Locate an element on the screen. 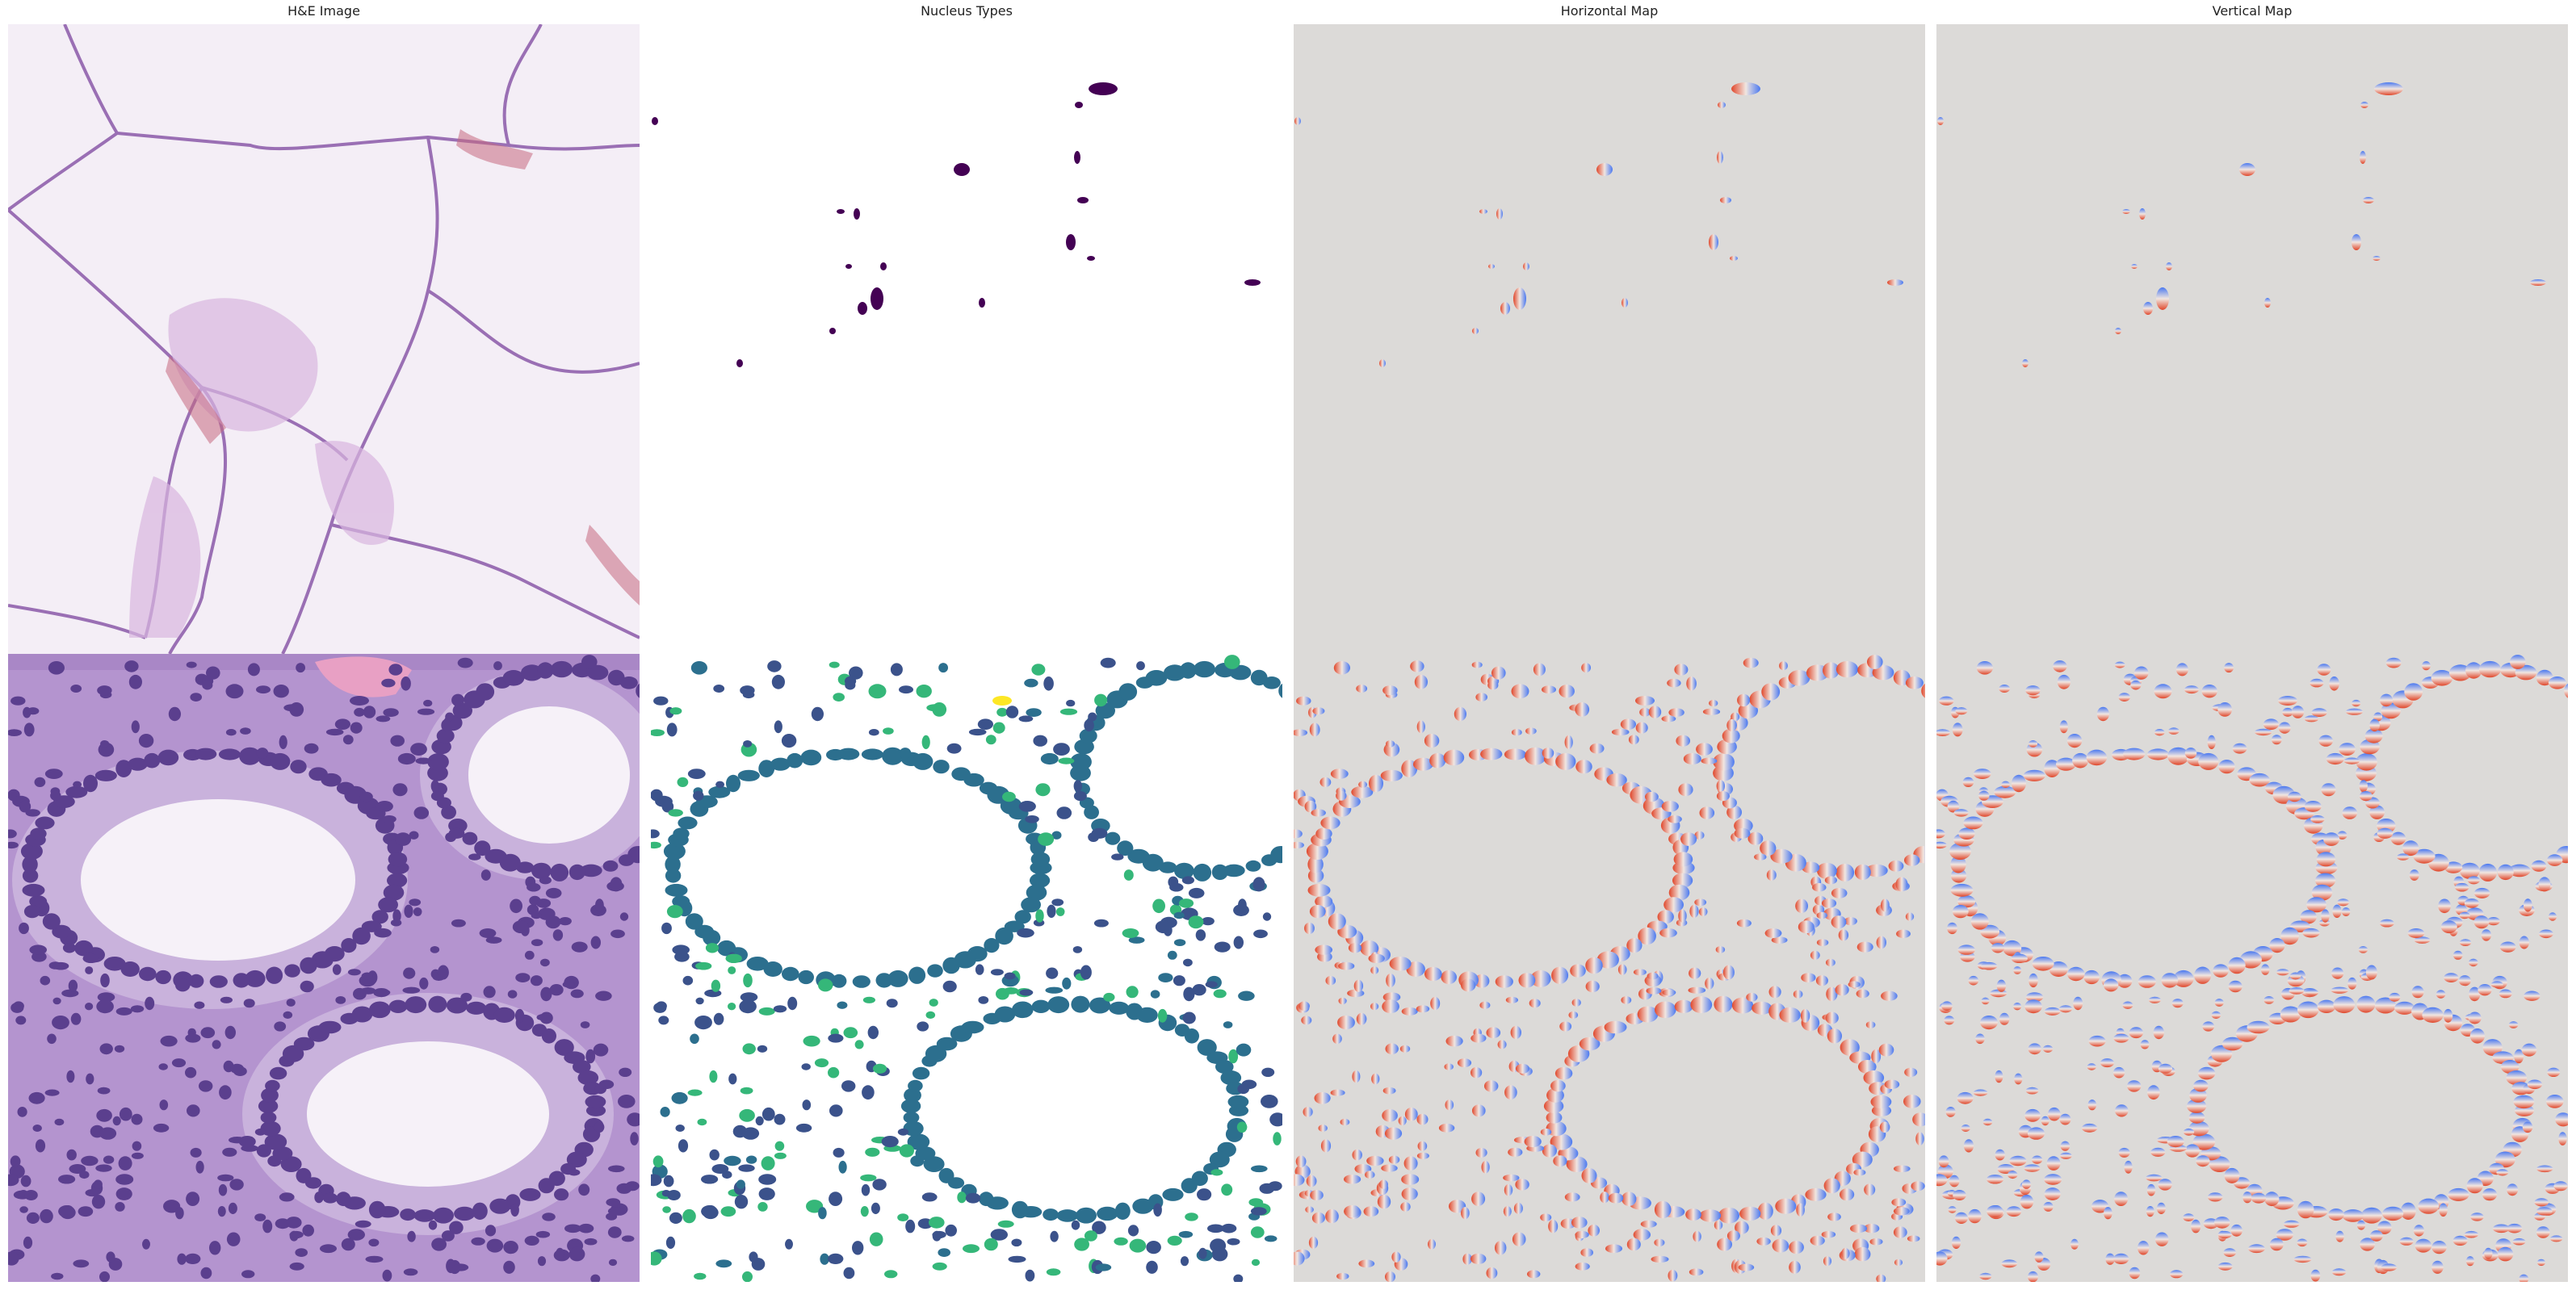 The height and width of the screenshot is (1290, 2576). panel-title-he: H&E Image is located at coordinates (323, 11).